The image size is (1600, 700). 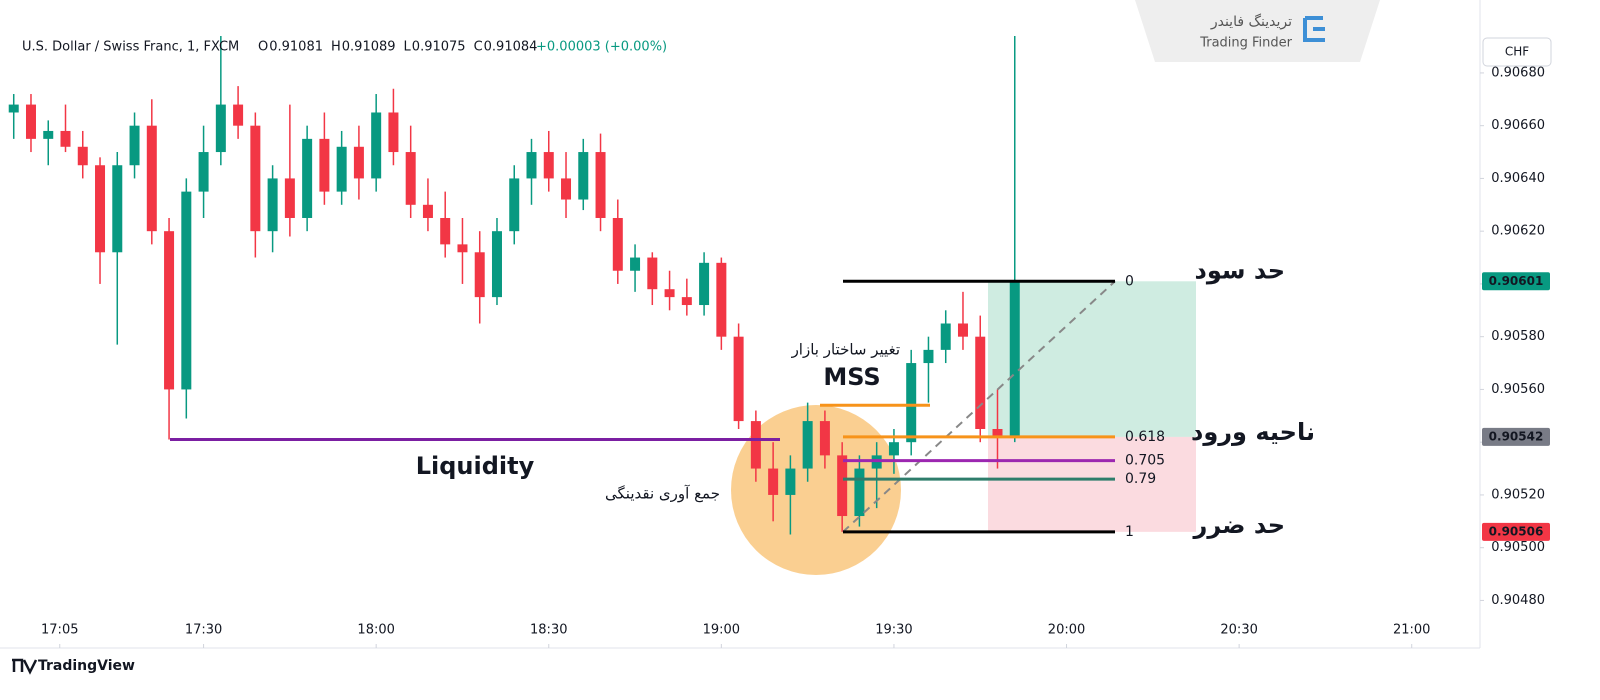 I want to click on ohlc-value: 0.91075, so click(x=439, y=47).